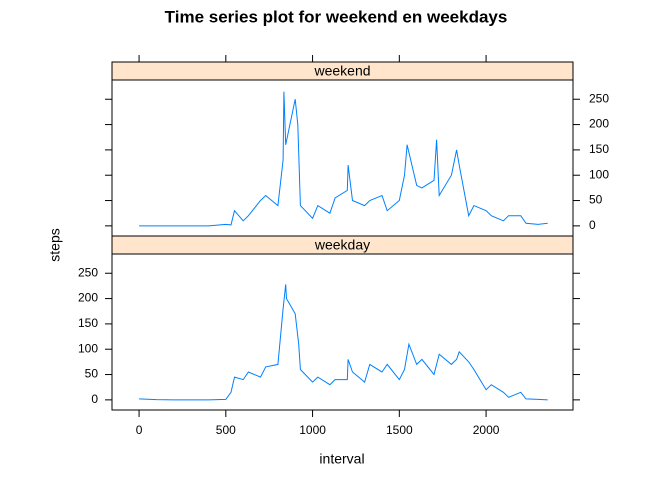 The height and width of the screenshot is (485, 672). I want to click on x-tick-label: 1500, so click(399, 430).